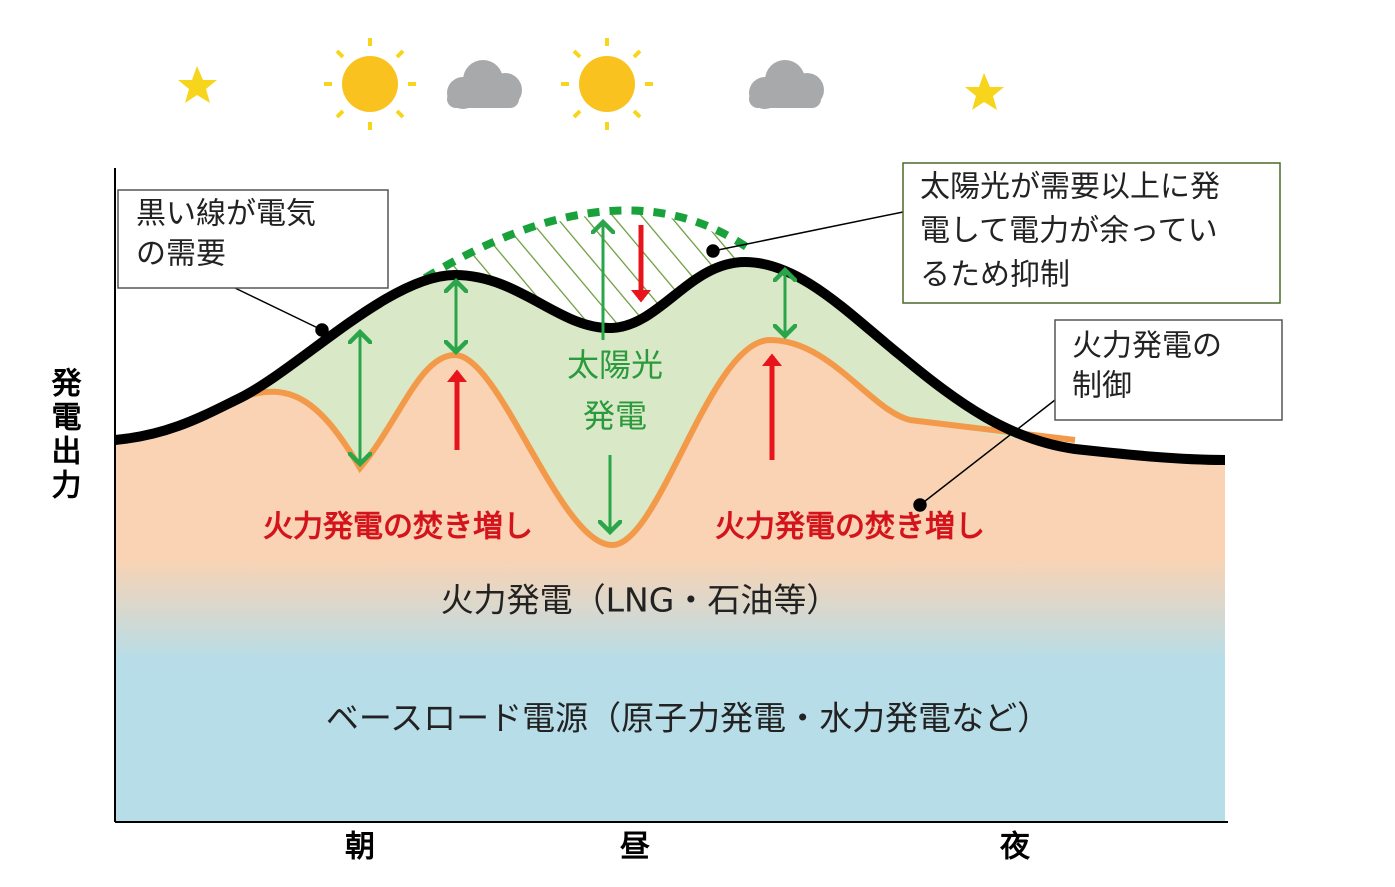  Describe the element at coordinates (181, 254) in the screenshot. I see `callout-text: の需要` at that location.